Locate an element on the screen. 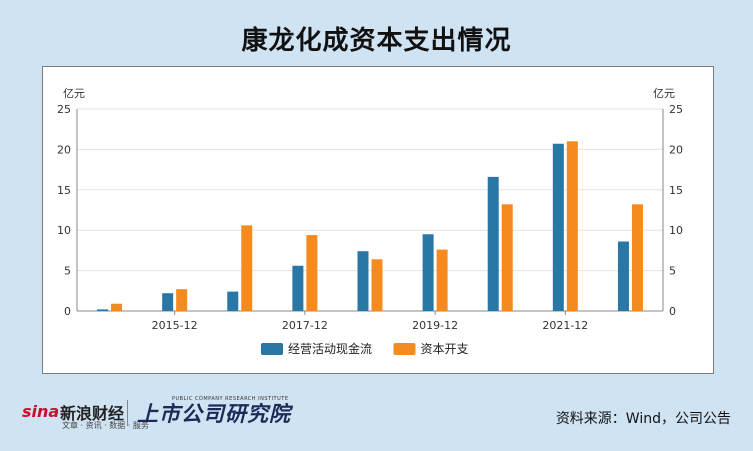  x-tick-label: 2015-12 is located at coordinates (175, 325).